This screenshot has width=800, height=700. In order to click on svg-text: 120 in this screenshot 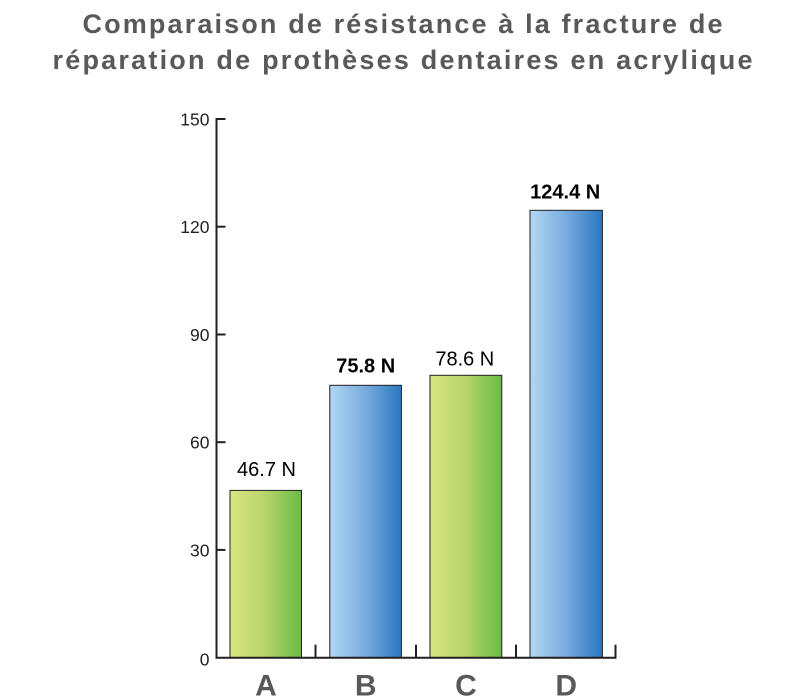, I will do `click(194, 227)`.